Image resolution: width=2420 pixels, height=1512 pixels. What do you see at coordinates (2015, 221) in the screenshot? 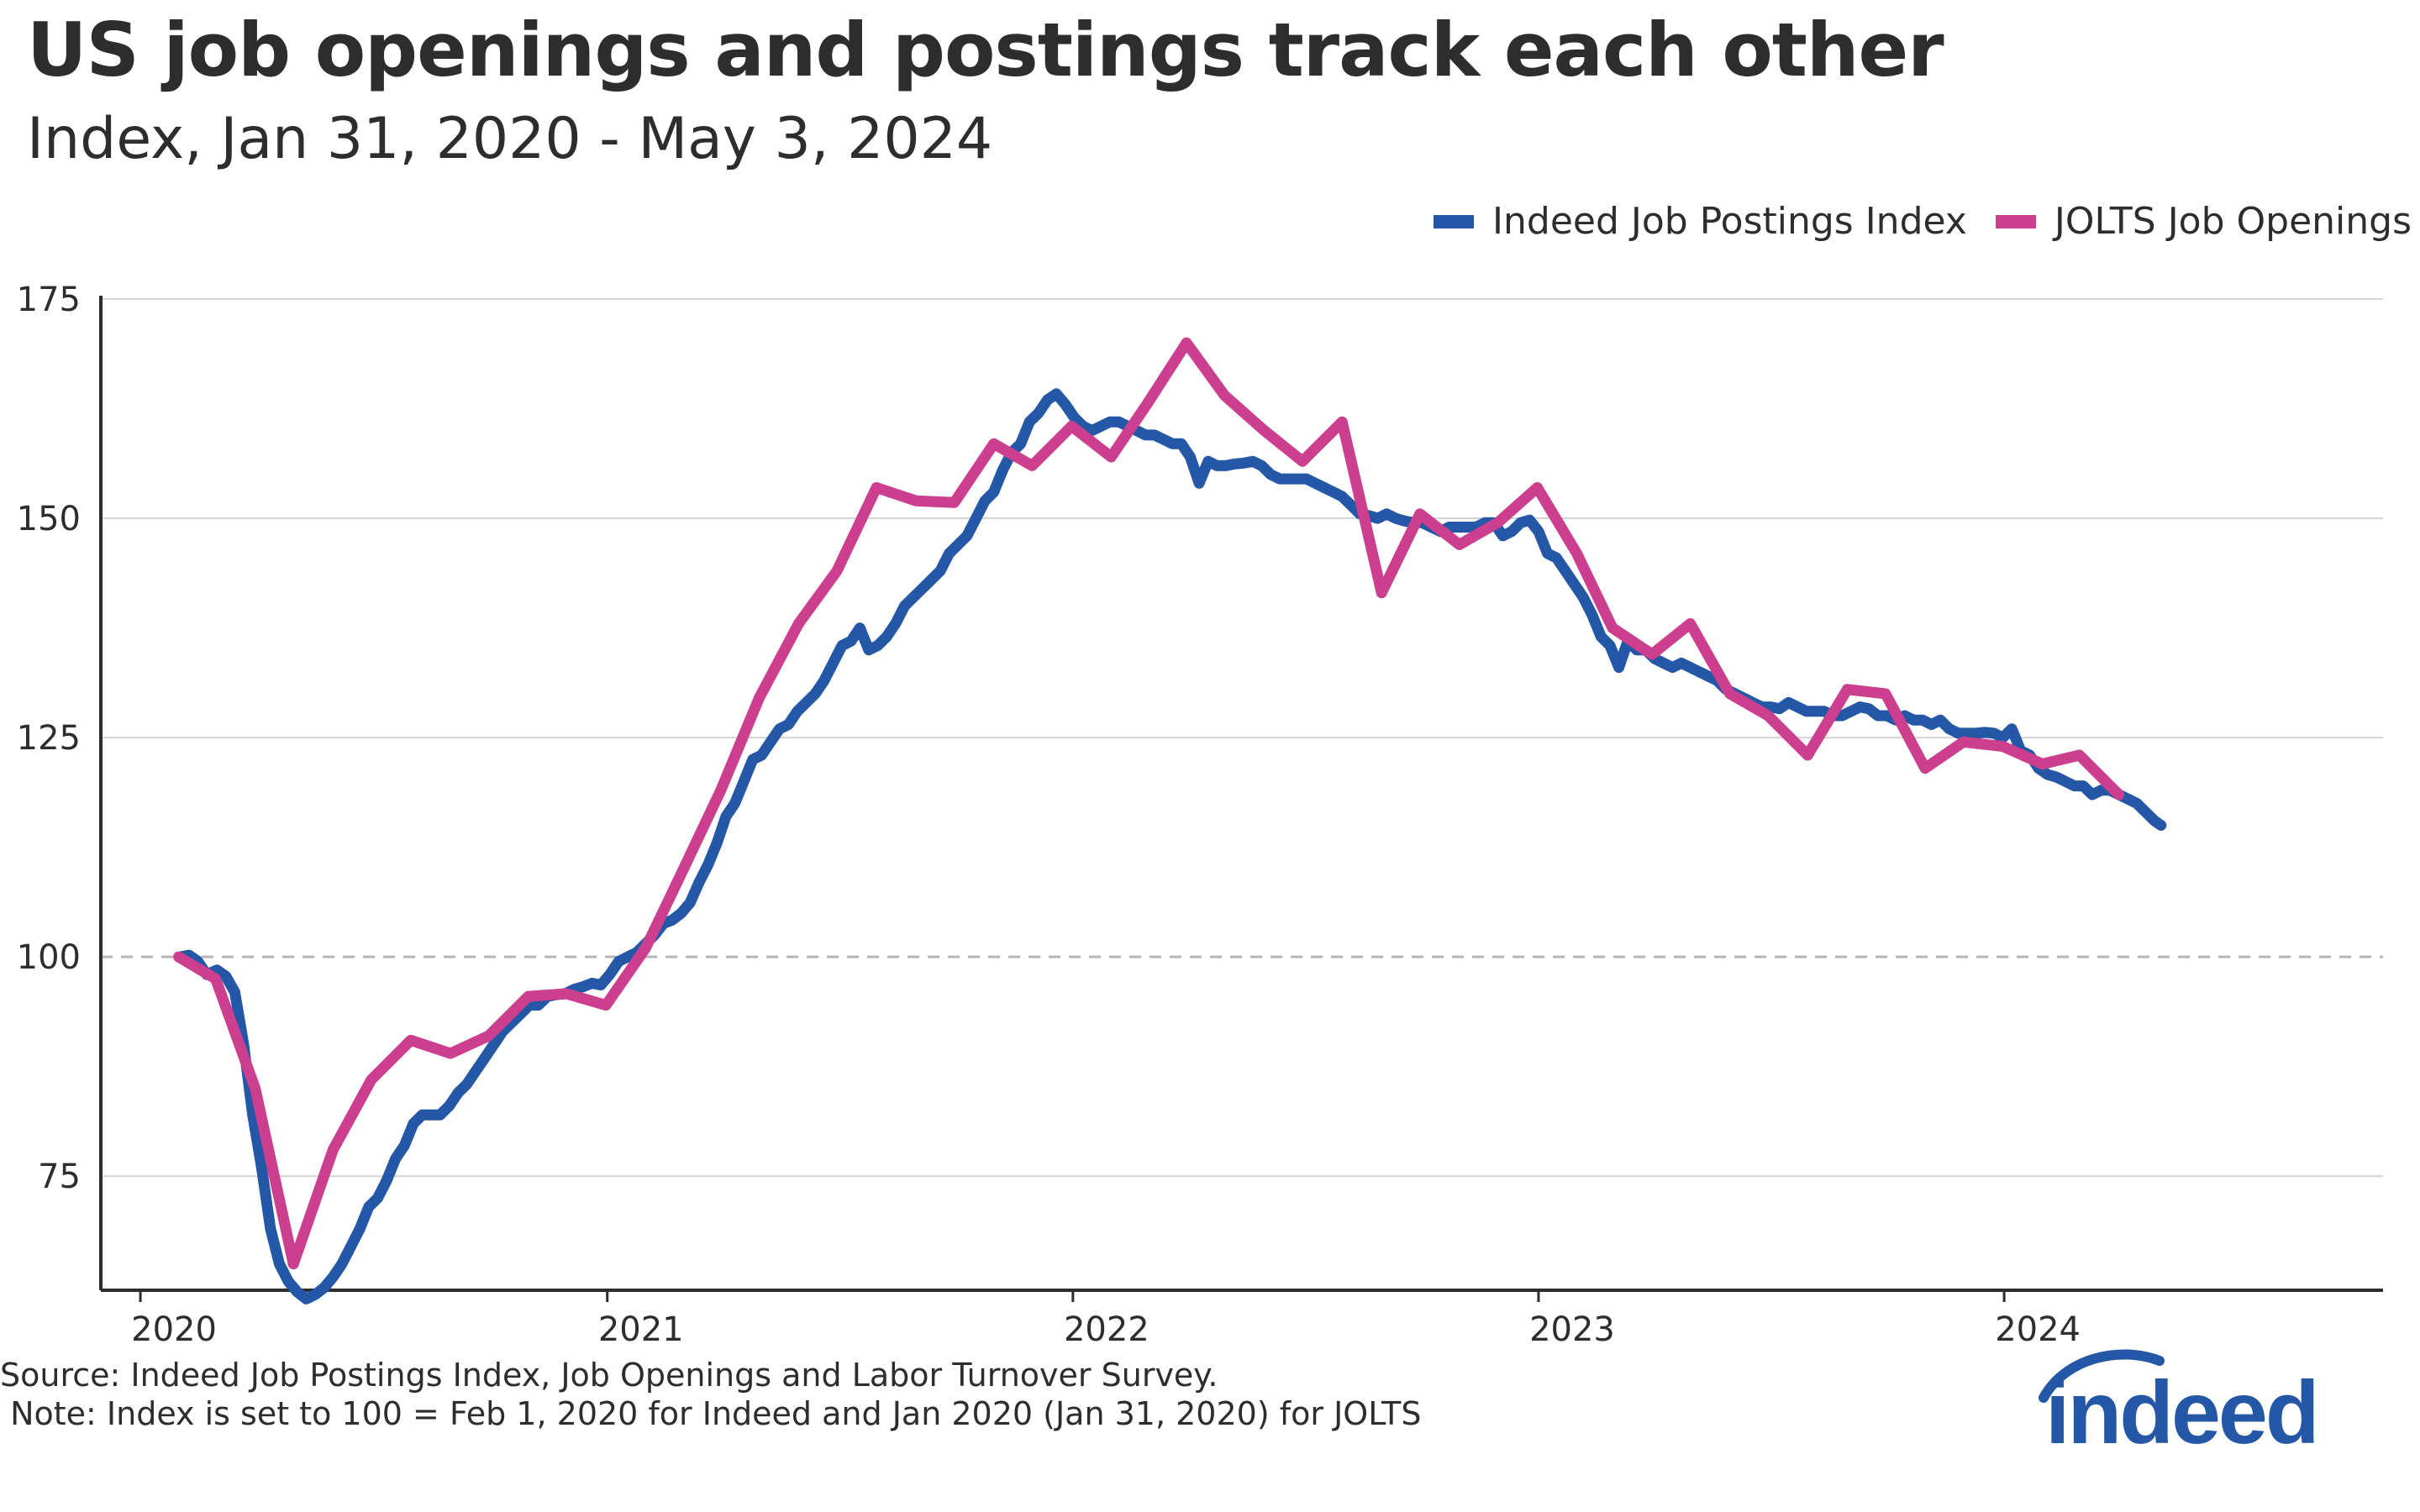
I see `legend-swatch-jolts` at bounding box center [2015, 221].